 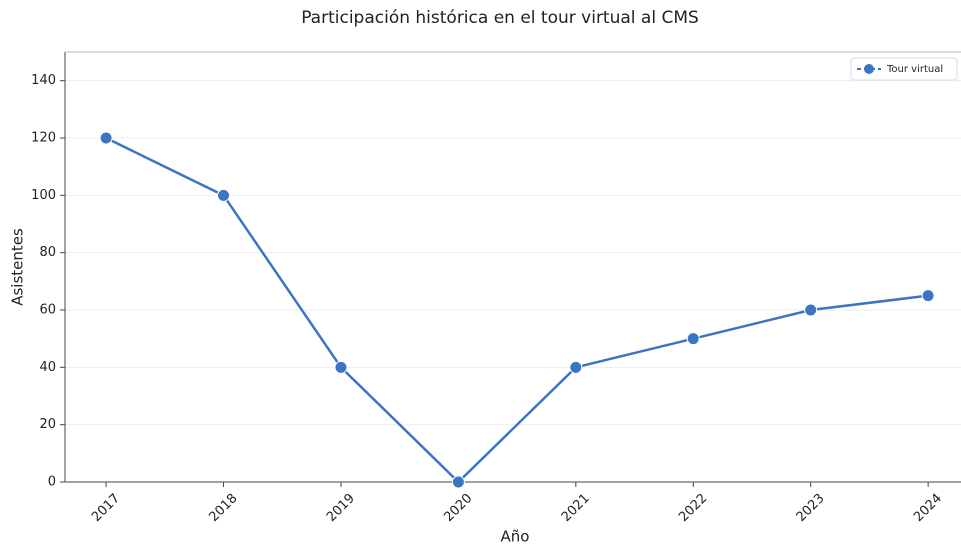 I want to click on x-tick-label: 2021, so click(x=576, y=508).